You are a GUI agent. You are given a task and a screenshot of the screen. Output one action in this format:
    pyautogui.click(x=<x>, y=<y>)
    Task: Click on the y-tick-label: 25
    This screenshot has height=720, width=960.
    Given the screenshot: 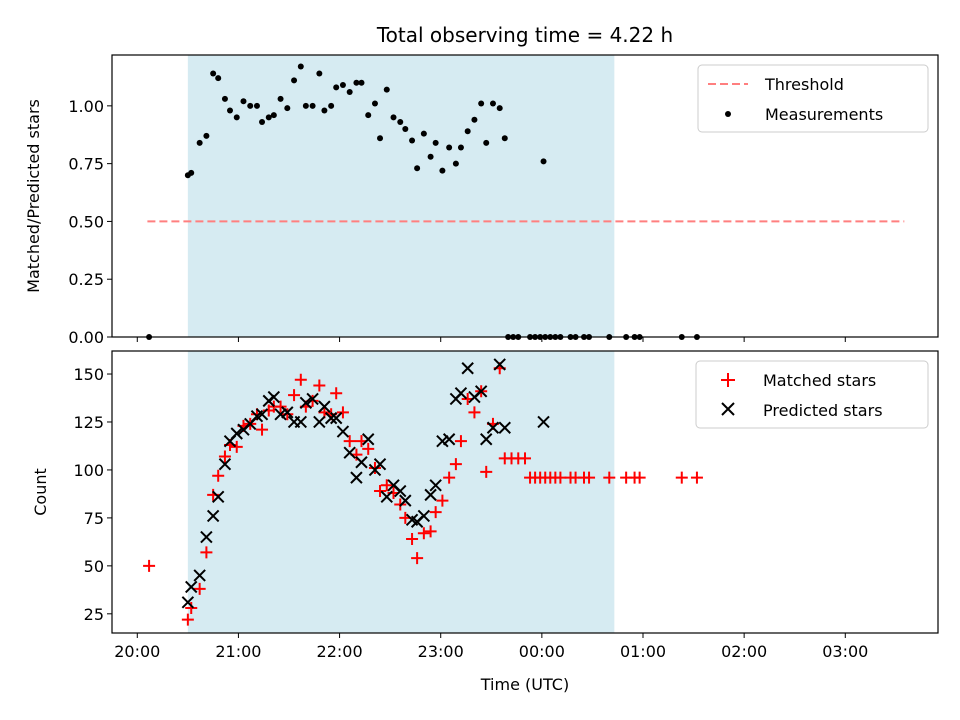 What is the action you would take?
    pyautogui.click(x=94, y=614)
    